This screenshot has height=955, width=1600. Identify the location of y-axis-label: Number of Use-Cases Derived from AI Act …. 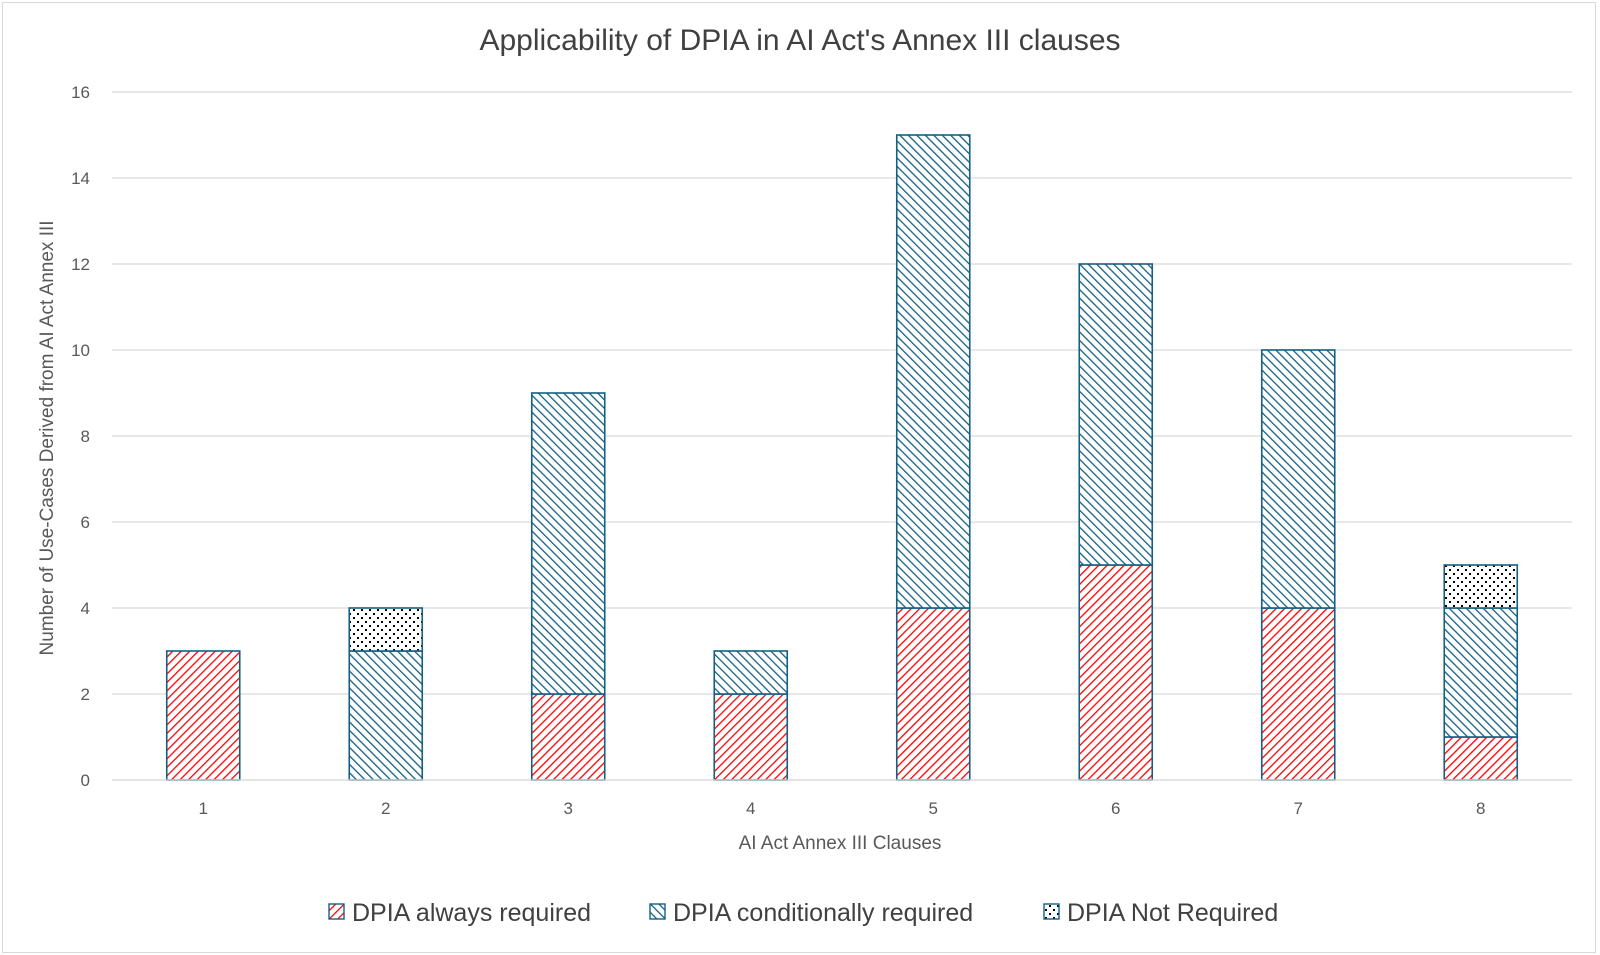
(47, 437).